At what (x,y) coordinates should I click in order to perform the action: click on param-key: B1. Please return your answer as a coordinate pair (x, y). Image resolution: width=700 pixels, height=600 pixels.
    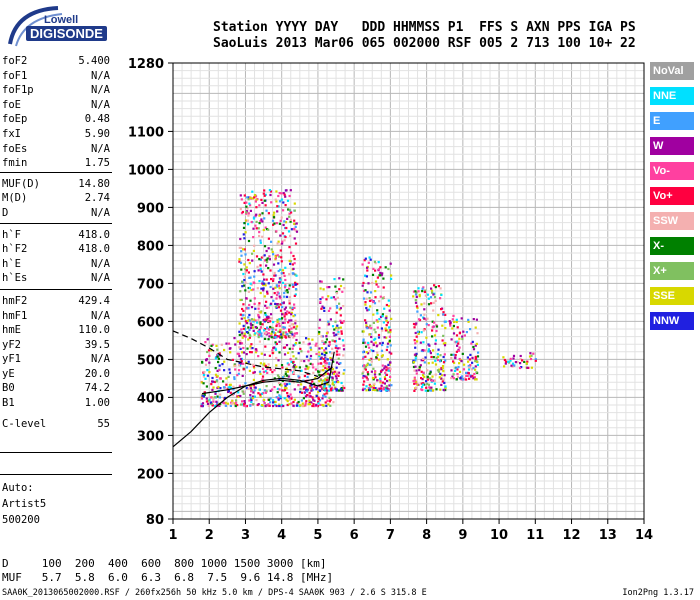
    Looking at the image, I should click on (8, 403).